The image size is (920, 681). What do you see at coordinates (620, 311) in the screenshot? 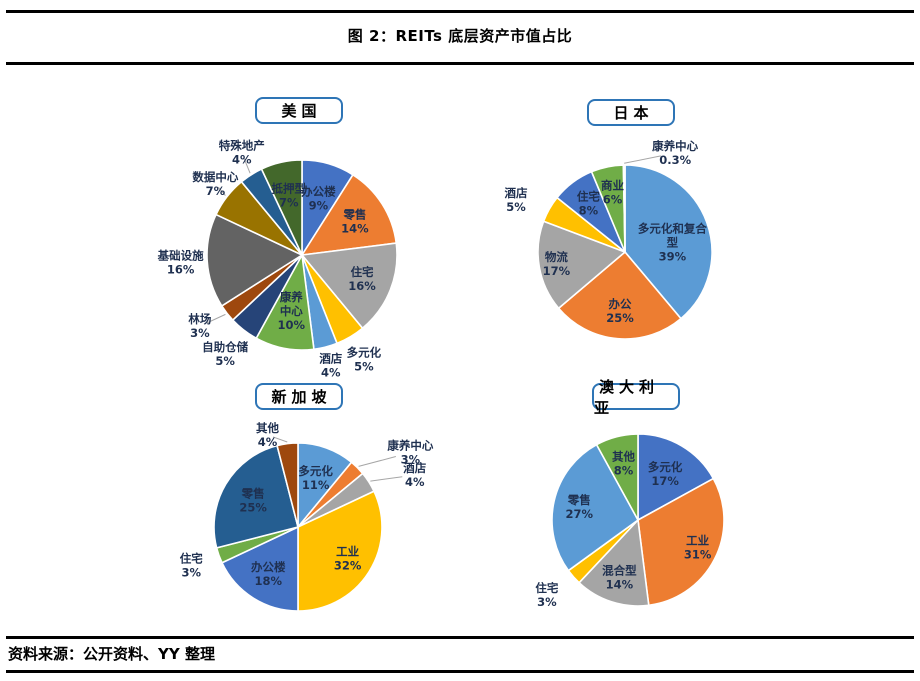
I see `pie-label-办公: 办公 25%` at bounding box center [620, 311].